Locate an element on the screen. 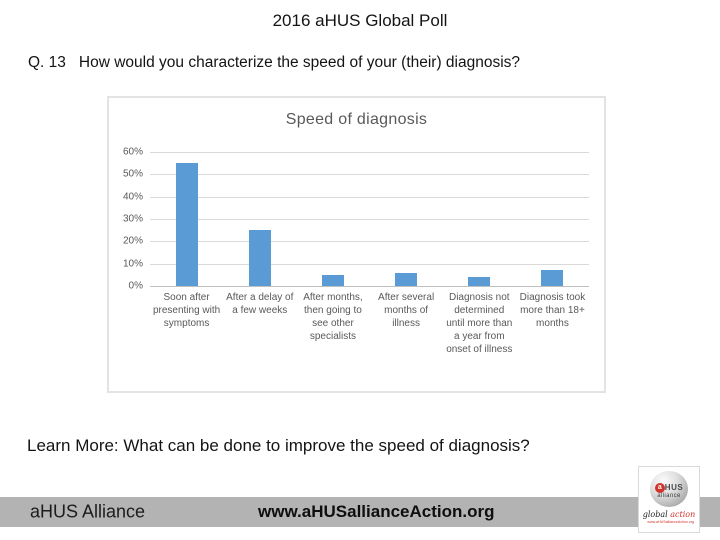  y-axis-tick-label: 10% is located at coordinates (132, 264).